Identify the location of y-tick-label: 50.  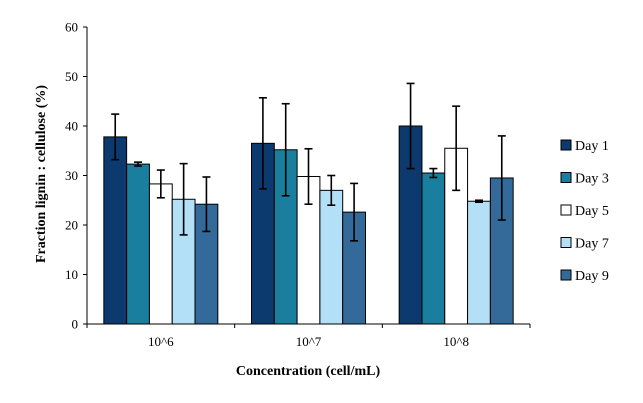
(71, 76).